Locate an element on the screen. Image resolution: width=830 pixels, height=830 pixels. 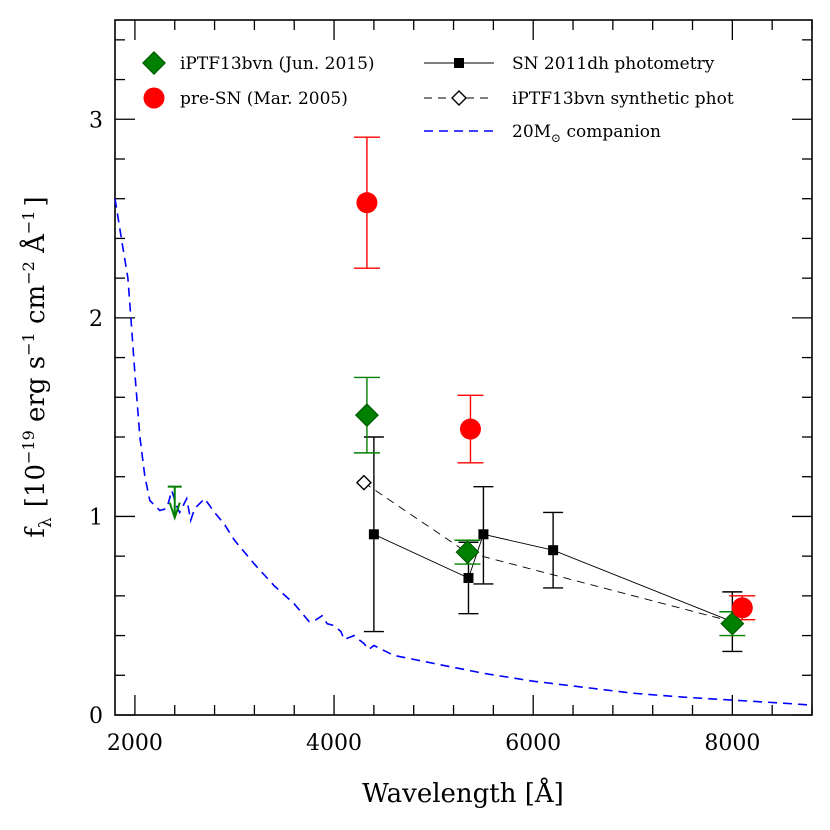
y-title-erg-s: erg s is located at coordinates (36, 393).